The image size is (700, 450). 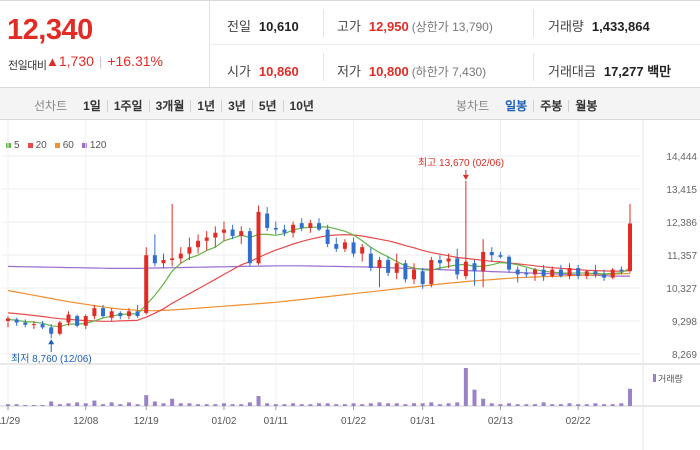 What do you see at coordinates (609, 70) in the screenshot?
I see `stat-trade-value: 거래대금 17,277 백만` at bounding box center [609, 70].